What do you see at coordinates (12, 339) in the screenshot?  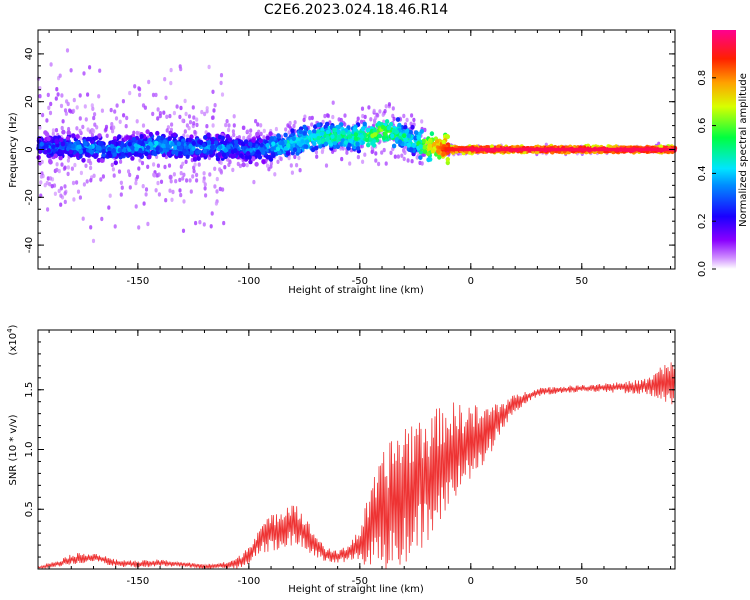 I see `snr-y-multiplier: (x104)` at bounding box center [12, 339].